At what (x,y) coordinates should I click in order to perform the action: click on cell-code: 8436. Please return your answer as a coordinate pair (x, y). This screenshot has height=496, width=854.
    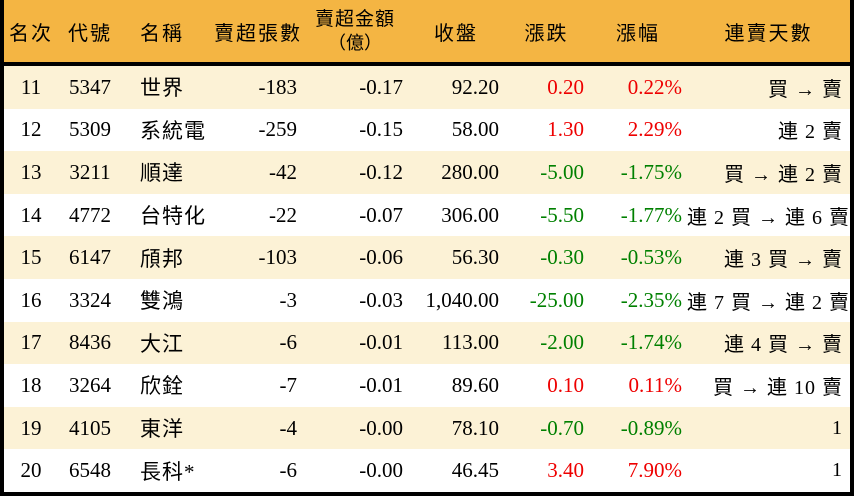
    Looking at the image, I should click on (90, 343).